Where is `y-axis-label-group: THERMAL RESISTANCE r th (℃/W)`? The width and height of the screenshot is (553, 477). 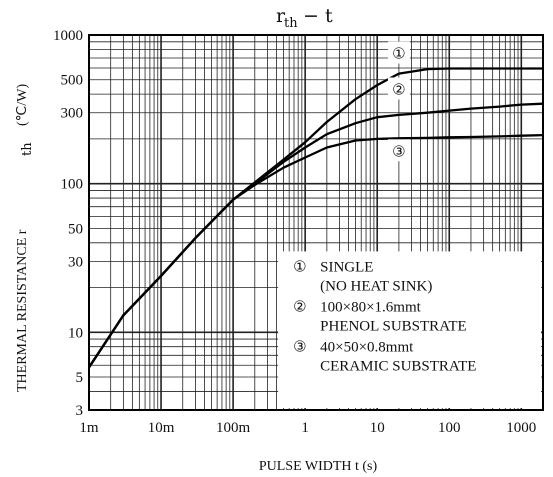
y-axis-label-group: THERMAL RESISTANCE r th (℃/W) is located at coordinates (25, 238).